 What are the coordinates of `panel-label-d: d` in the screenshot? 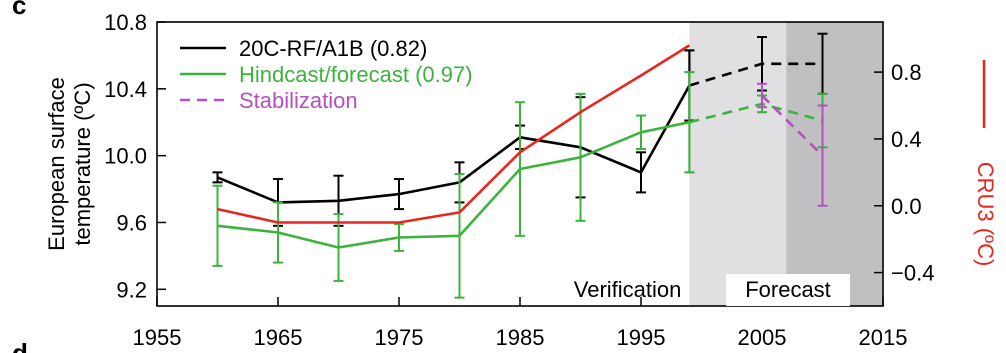 It's located at (20, 345).